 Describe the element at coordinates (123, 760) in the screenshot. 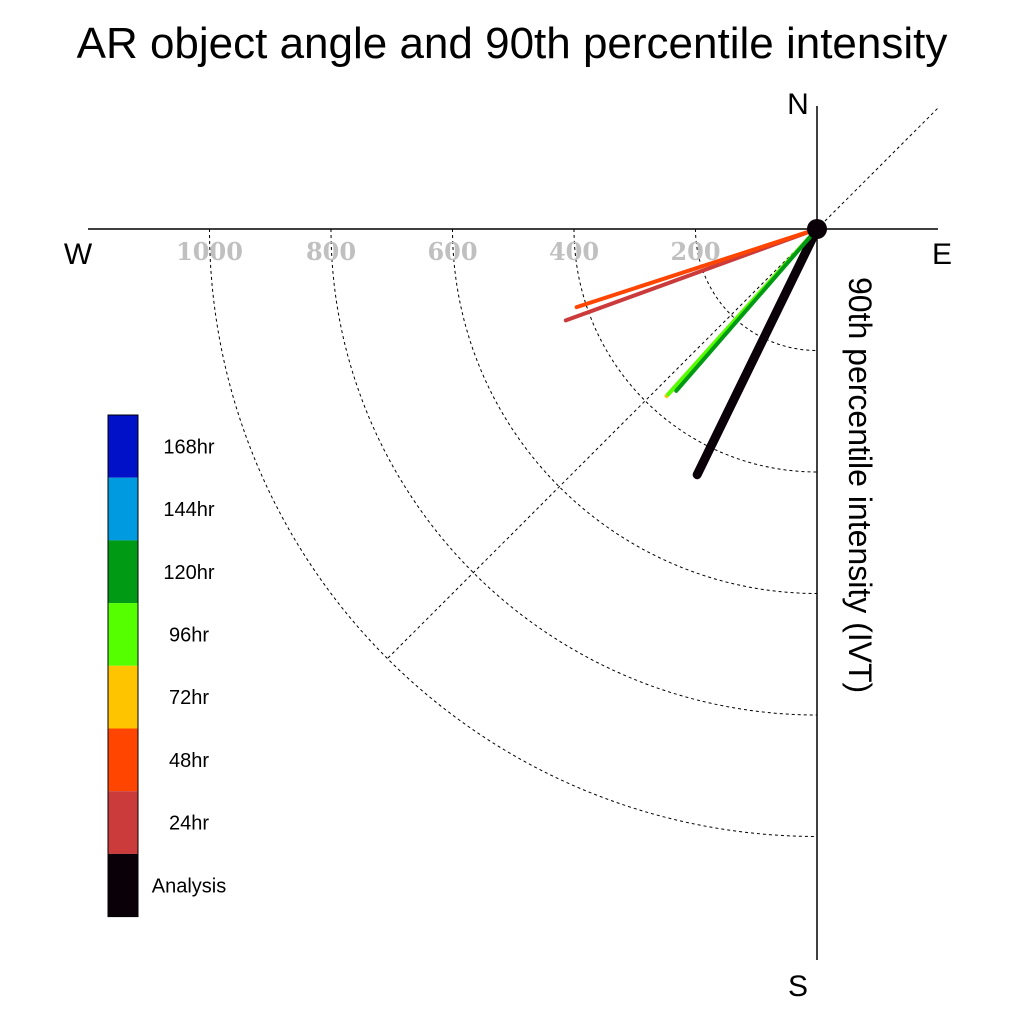

I see `legend-swatch-48hr` at that location.